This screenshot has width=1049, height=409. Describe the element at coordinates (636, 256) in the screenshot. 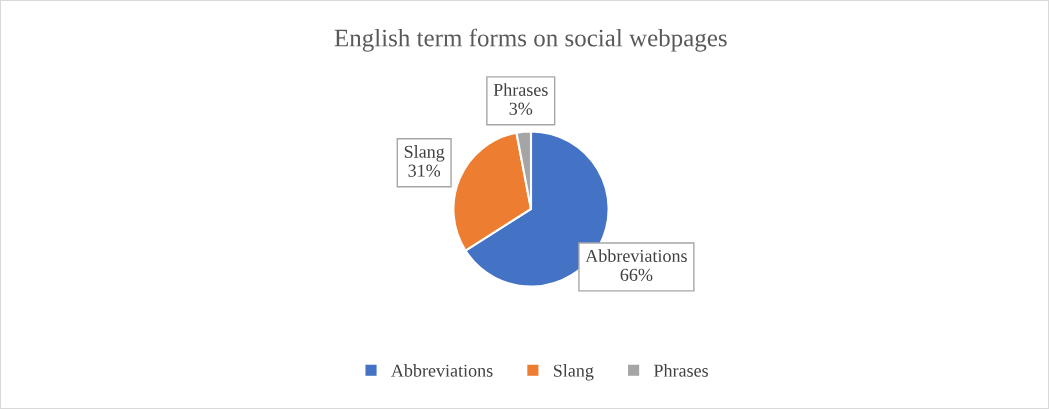

I see `slice-label: Abbreviations` at that location.